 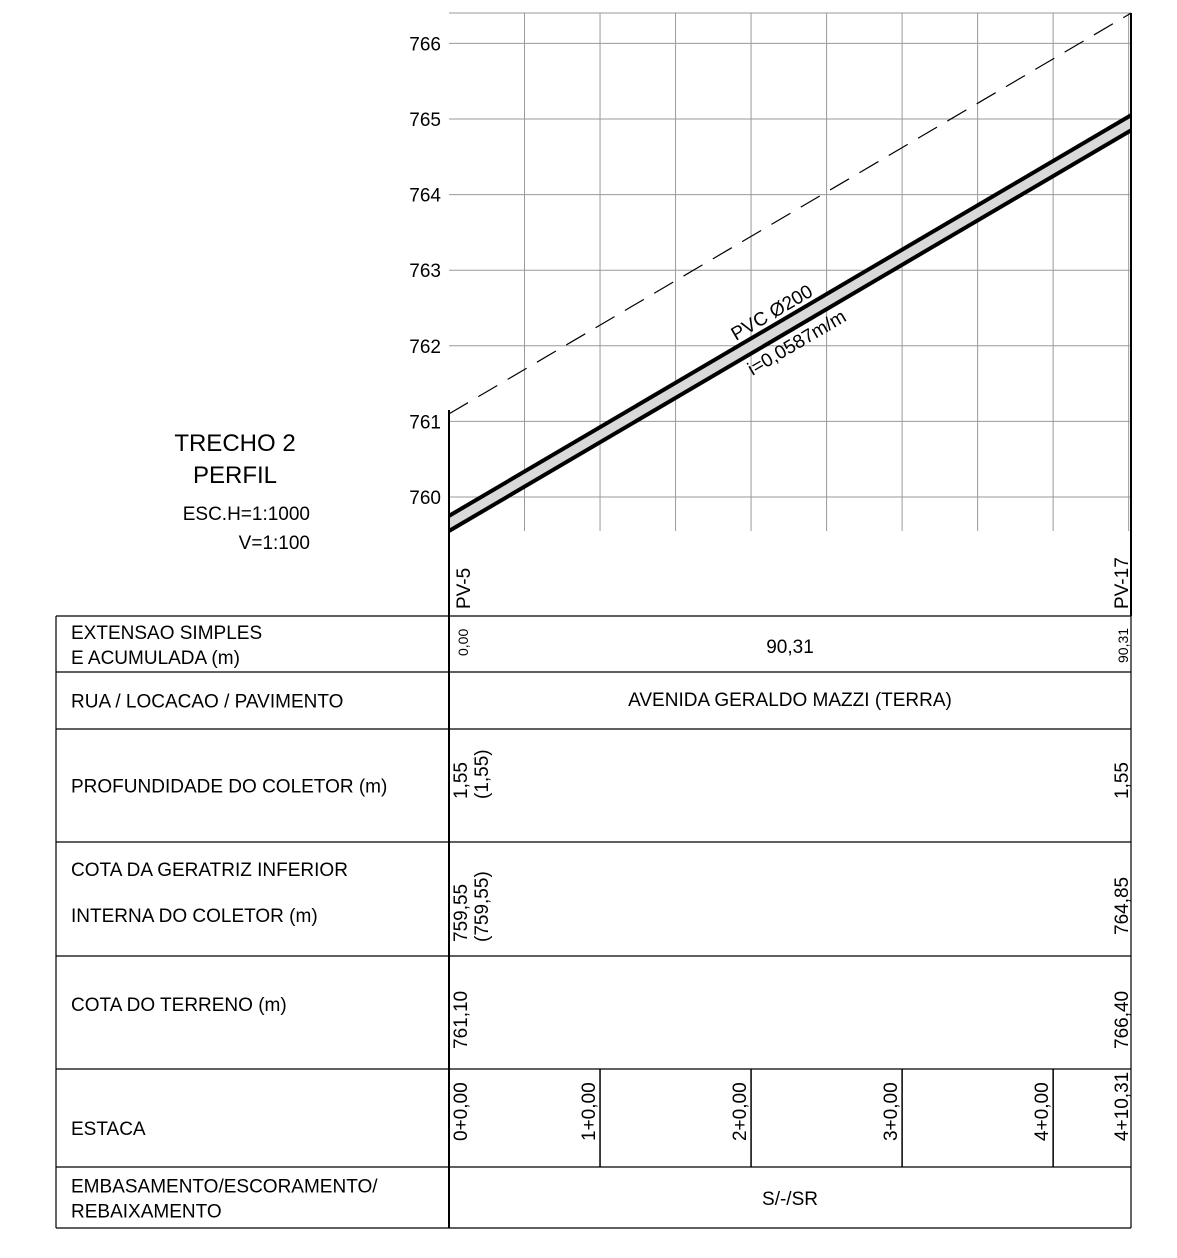 I want to click on scale-block: ESC.H=1:1000 V=1:100, so click(x=225, y=529).